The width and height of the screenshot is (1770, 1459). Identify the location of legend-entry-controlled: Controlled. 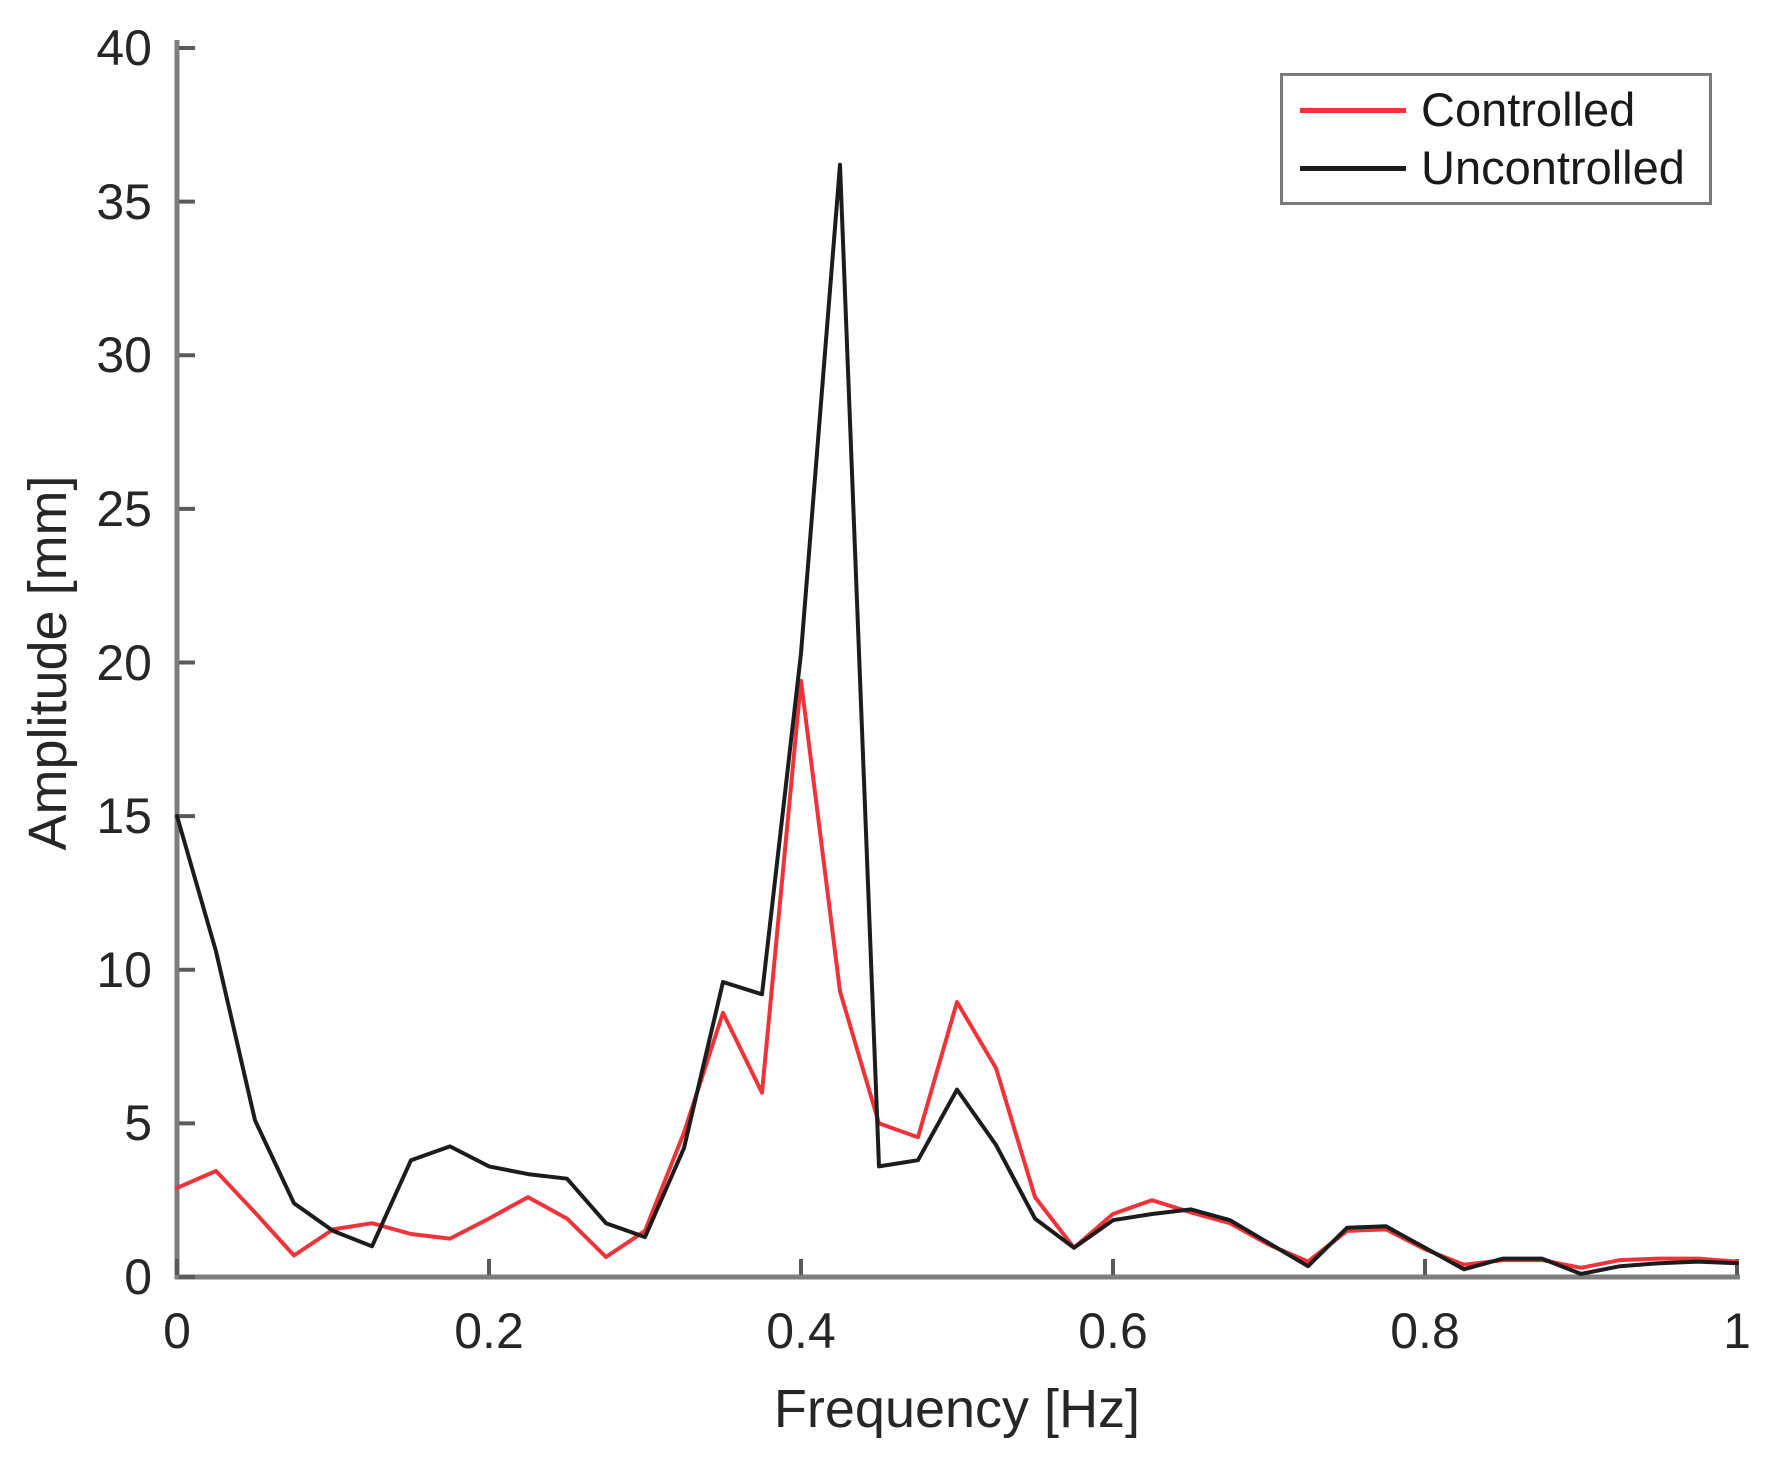
(1496, 109).